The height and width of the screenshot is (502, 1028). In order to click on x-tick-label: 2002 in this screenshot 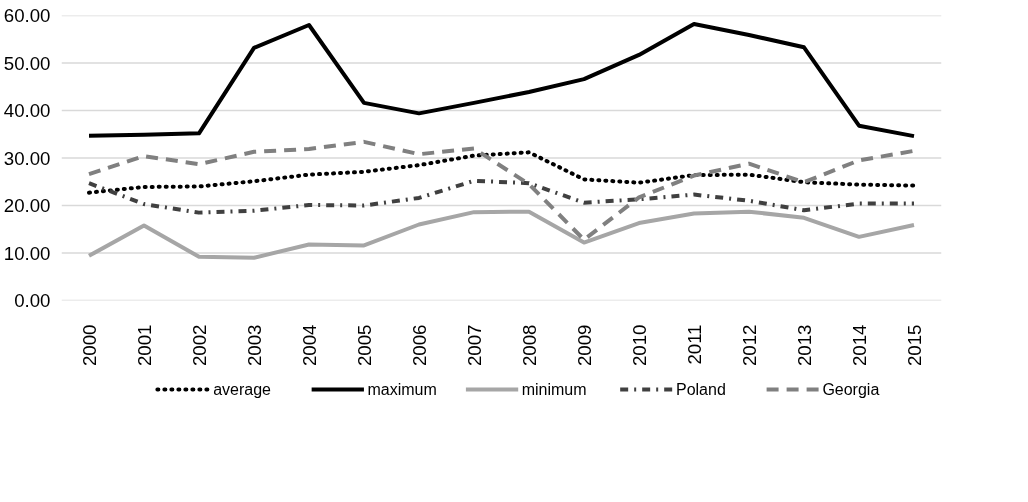, I will do `click(199, 345)`.